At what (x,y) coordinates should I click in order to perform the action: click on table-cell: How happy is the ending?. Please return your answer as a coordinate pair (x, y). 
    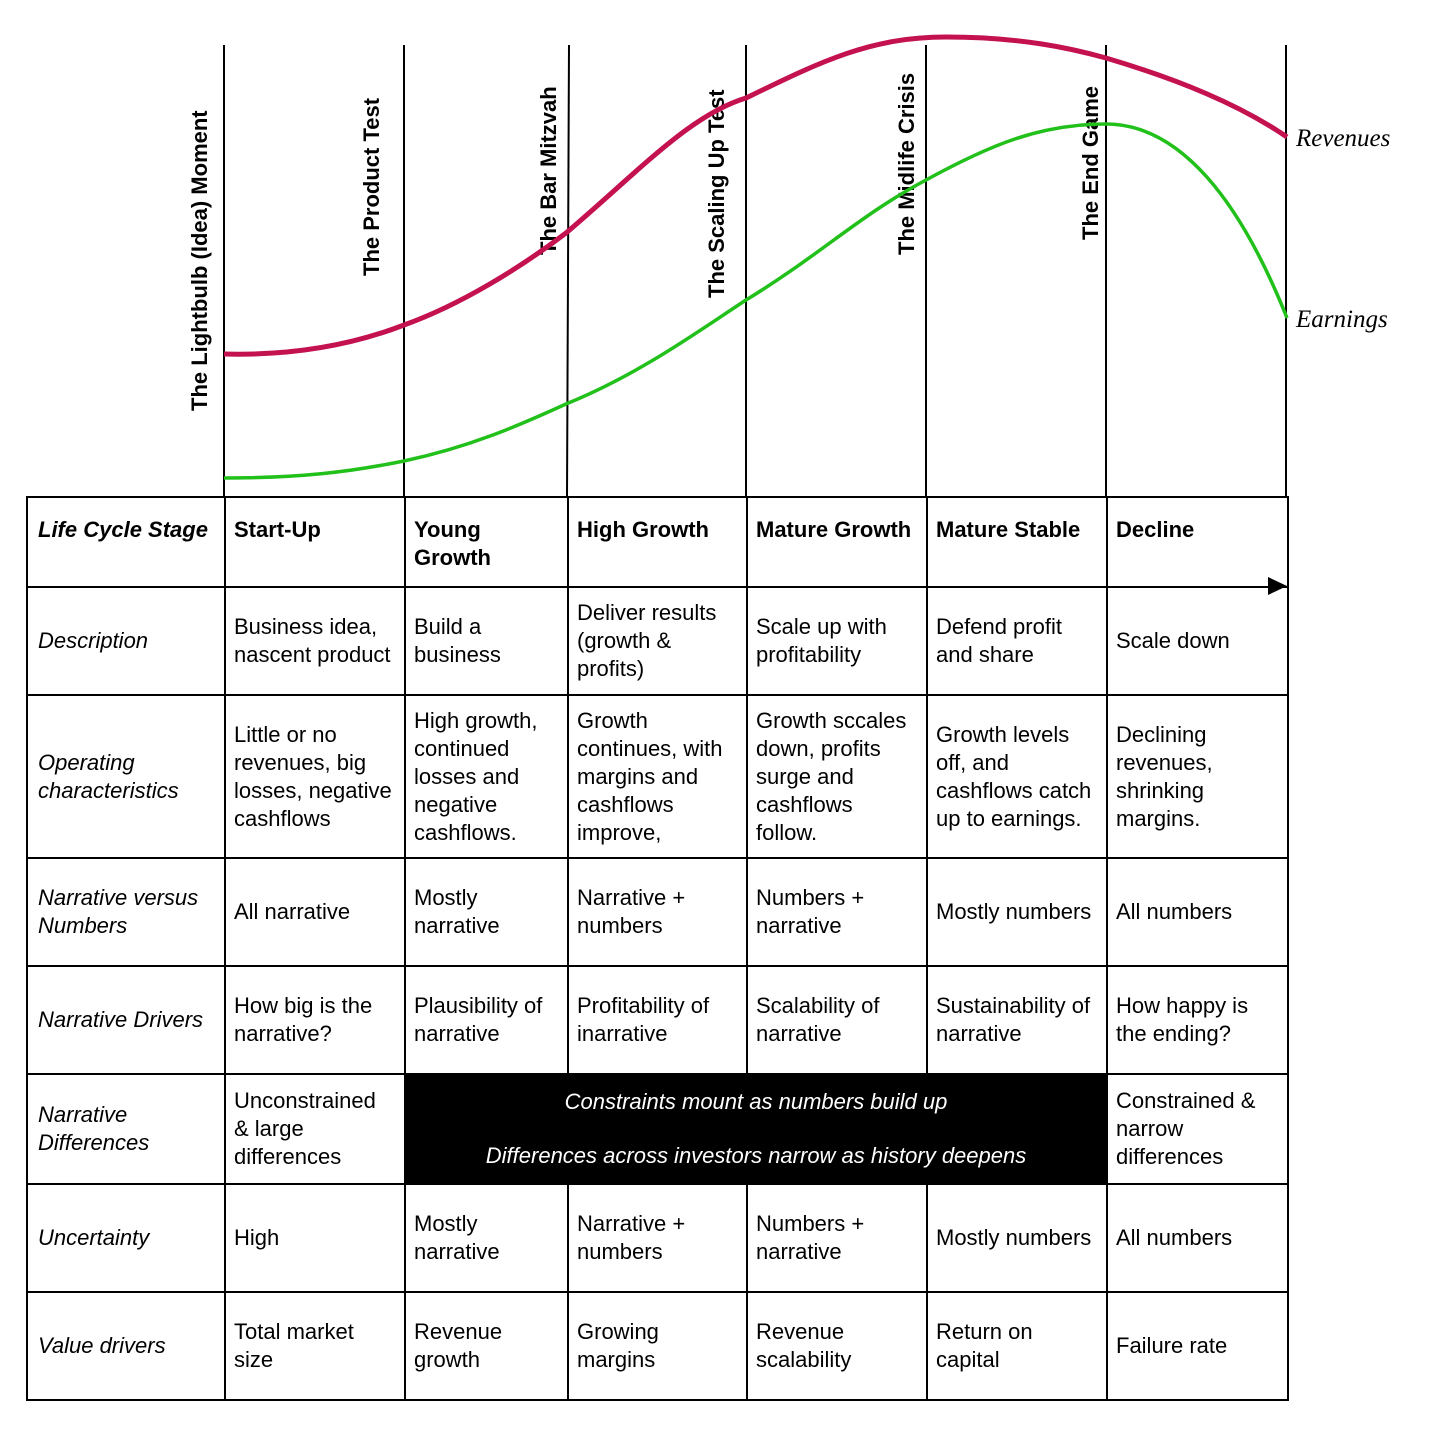
    Looking at the image, I should click on (1197, 1020).